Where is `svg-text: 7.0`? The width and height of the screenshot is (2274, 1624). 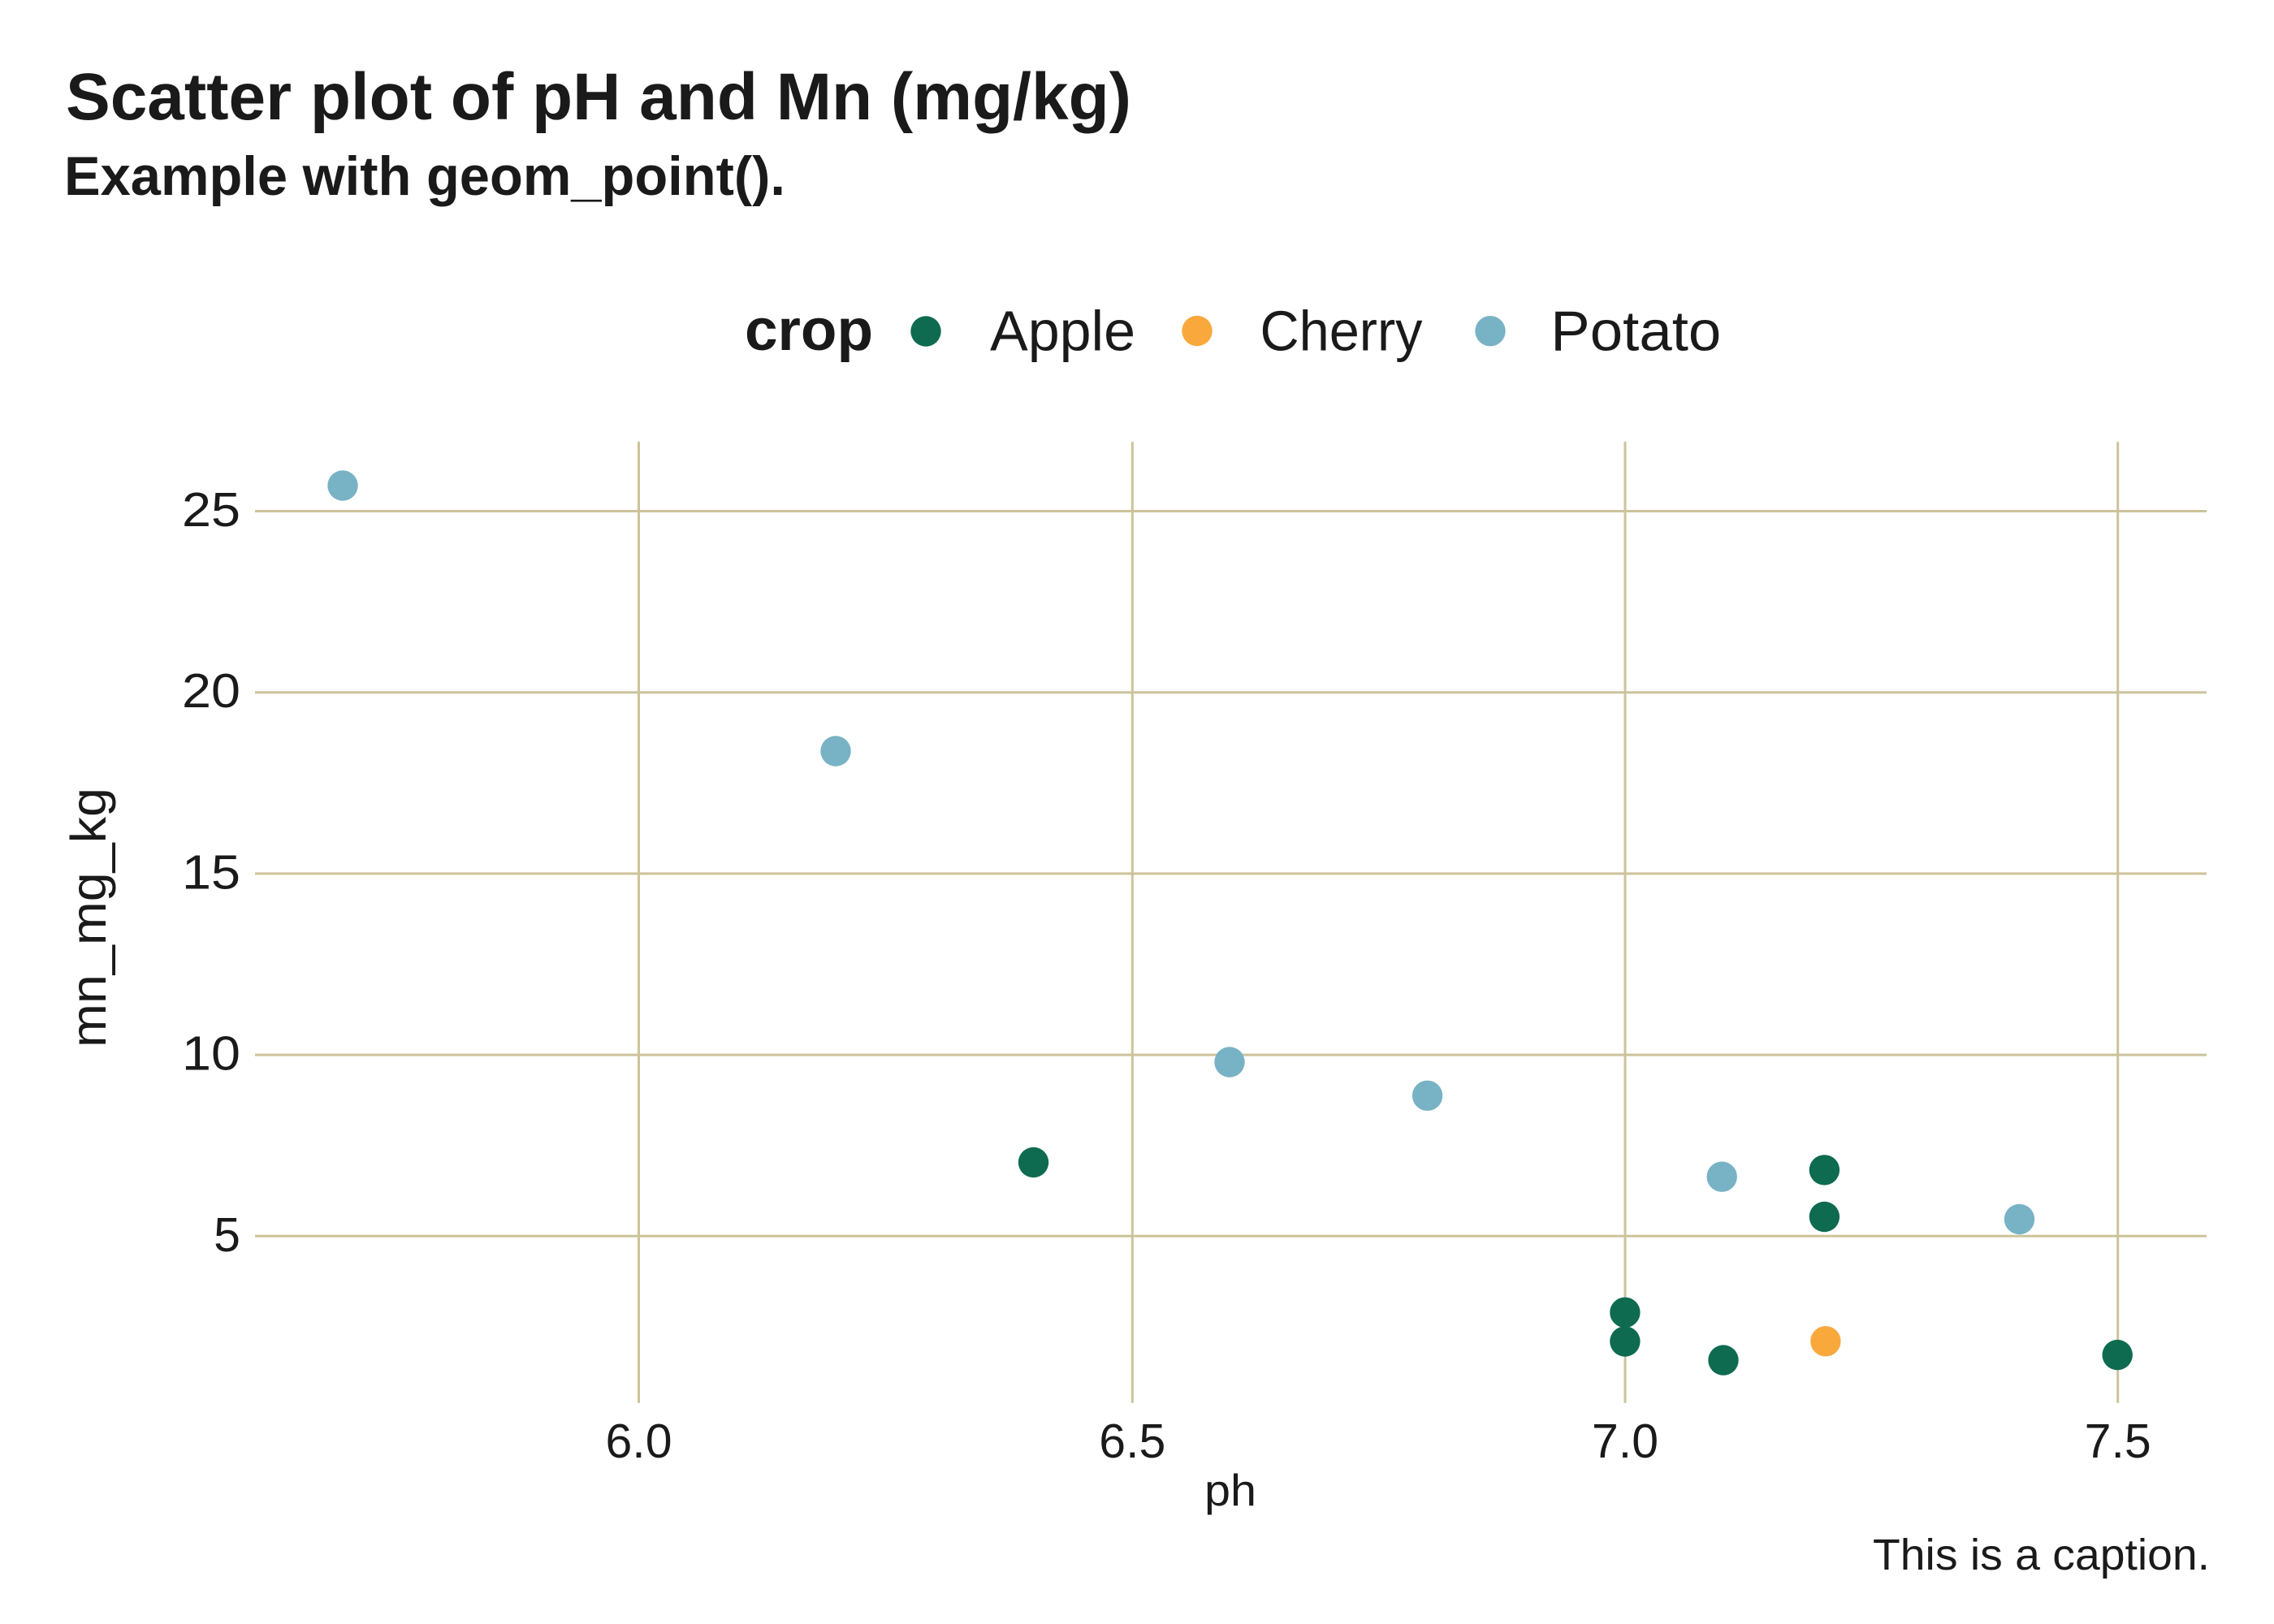 svg-text: 7.0 is located at coordinates (1625, 1441).